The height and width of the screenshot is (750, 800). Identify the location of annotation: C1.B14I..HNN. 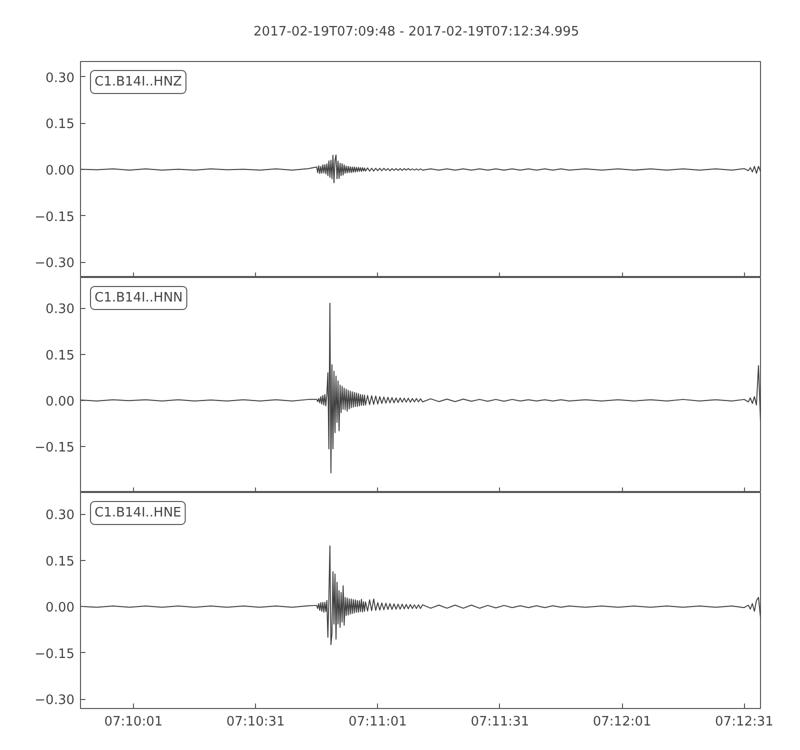
(138, 298).